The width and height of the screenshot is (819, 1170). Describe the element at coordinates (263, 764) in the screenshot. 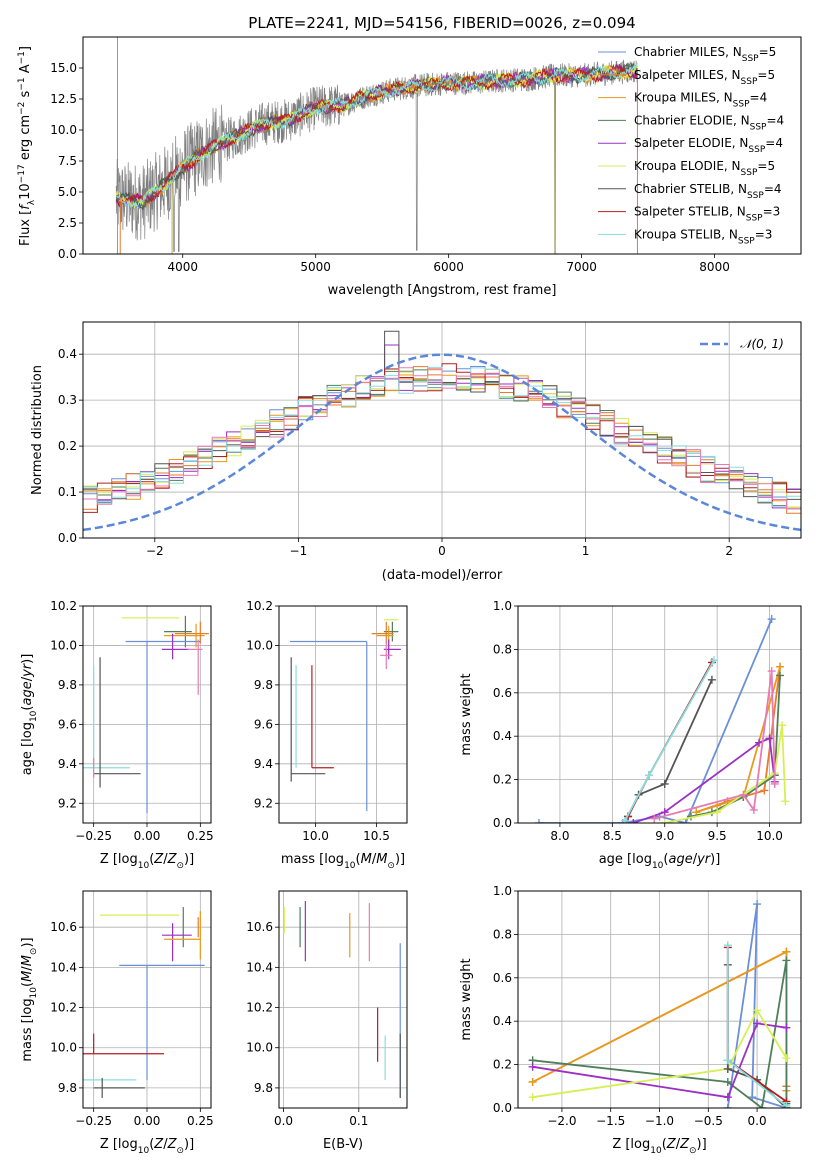

I see `y-tick-label: 9.4` at that location.